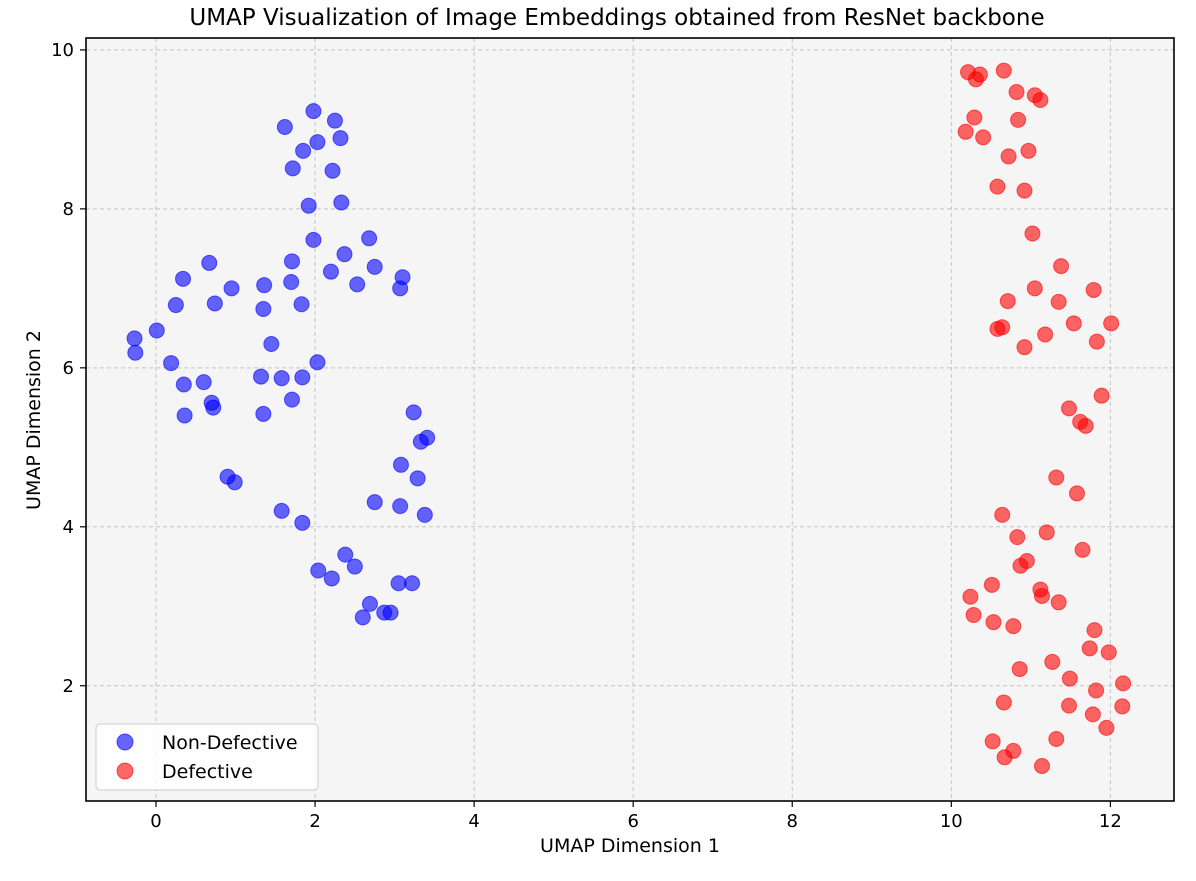 The image size is (1196, 881). I want to click on legend: Non-Defective Defective, so click(207, 757).